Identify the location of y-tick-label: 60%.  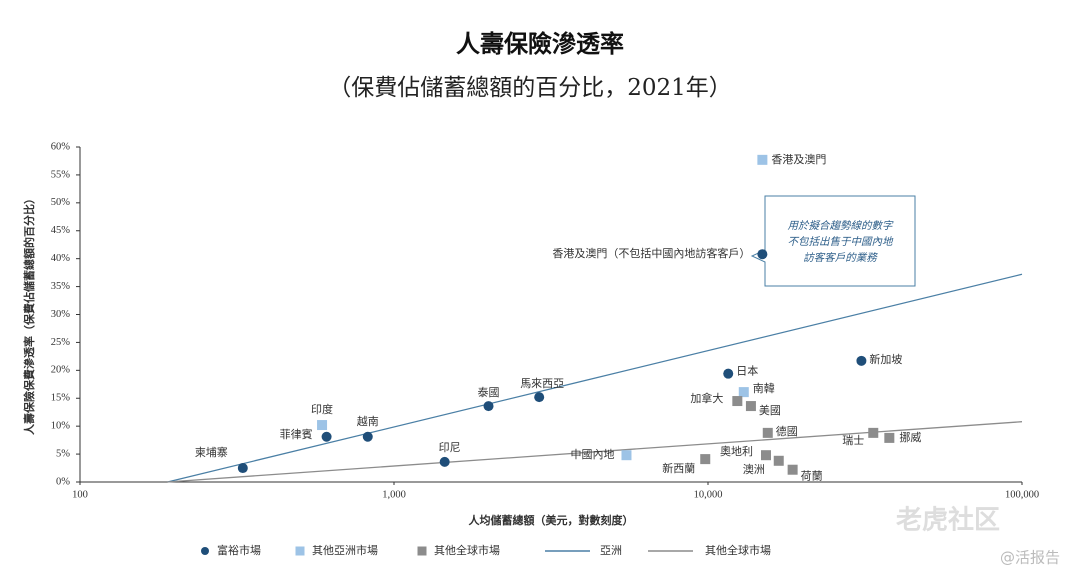
(61, 146).